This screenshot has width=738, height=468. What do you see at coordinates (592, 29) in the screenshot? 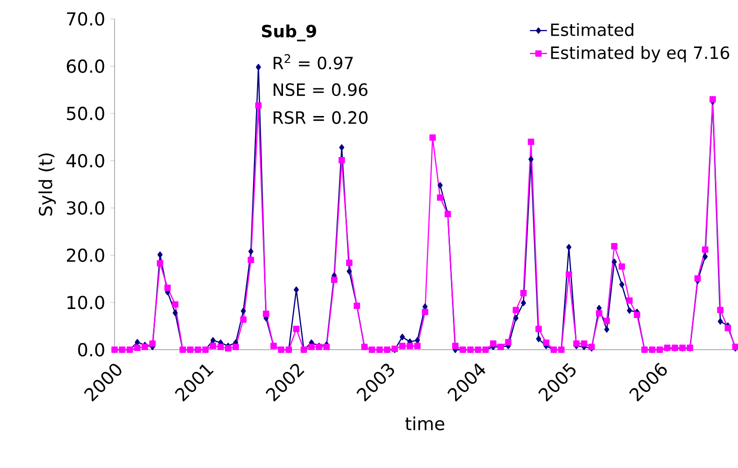
I see `legend-label: Estimated` at bounding box center [592, 29].